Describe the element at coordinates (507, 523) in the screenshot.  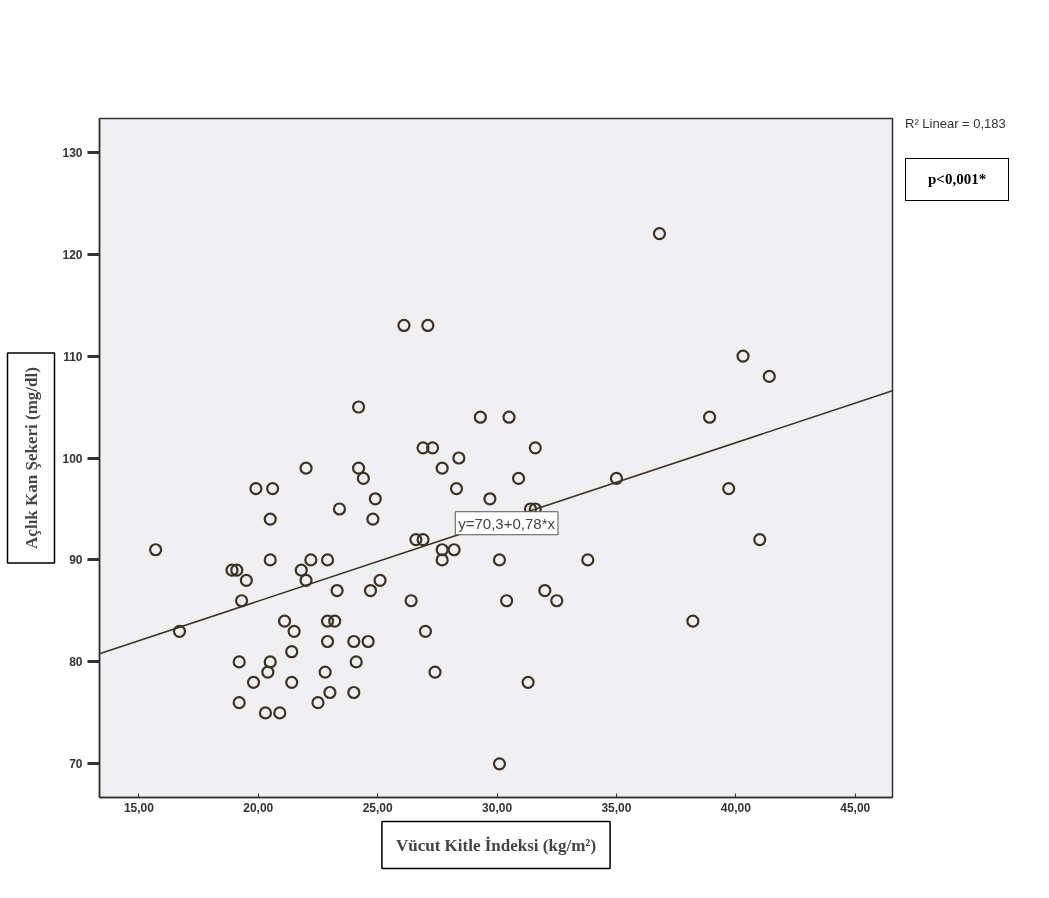
I see `annotation: y=70,3+0,78*x` at that location.